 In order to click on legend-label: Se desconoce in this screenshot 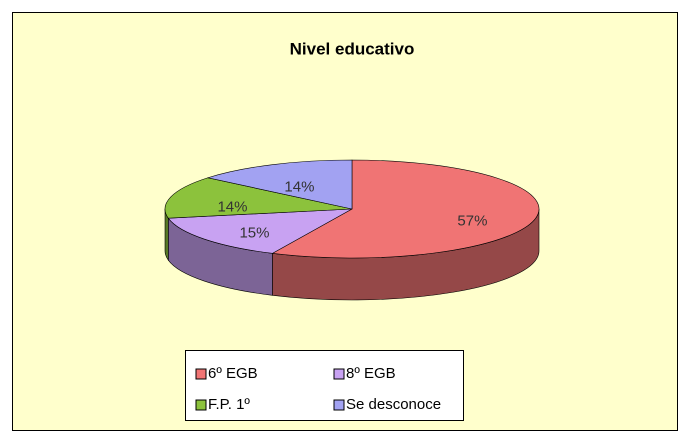, I will do `click(393, 404)`.